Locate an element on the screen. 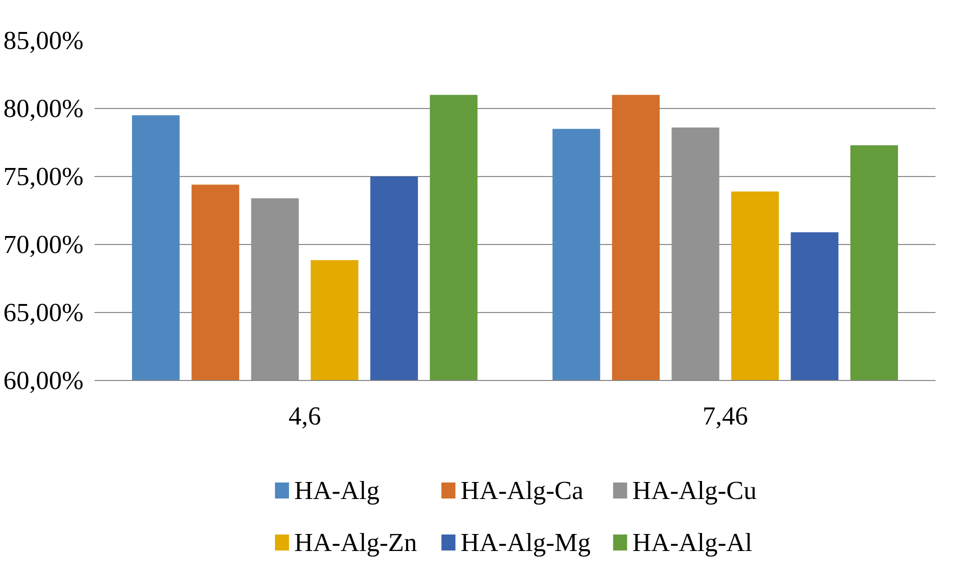 This screenshot has width=966, height=581. y-tick-label: 70,00% is located at coordinates (43, 244).